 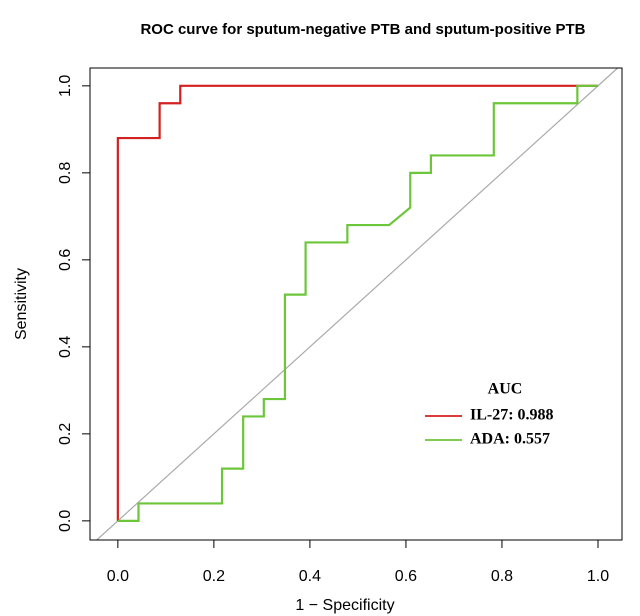 What do you see at coordinates (118, 576) in the screenshot?
I see `x-tick-label: 0.0` at bounding box center [118, 576].